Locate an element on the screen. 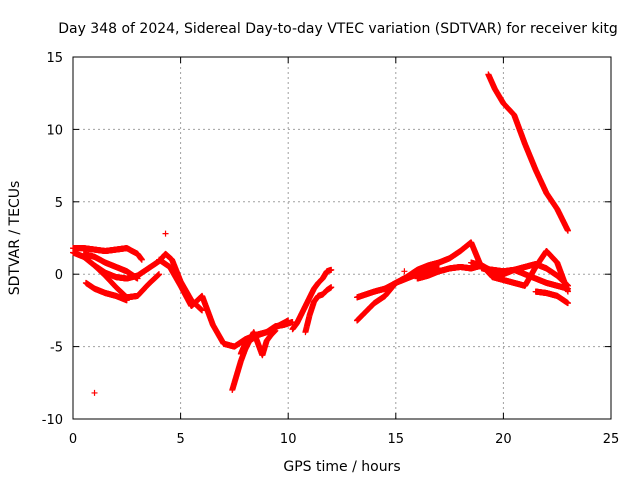  x-tick-label: 15 is located at coordinates (396, 439).